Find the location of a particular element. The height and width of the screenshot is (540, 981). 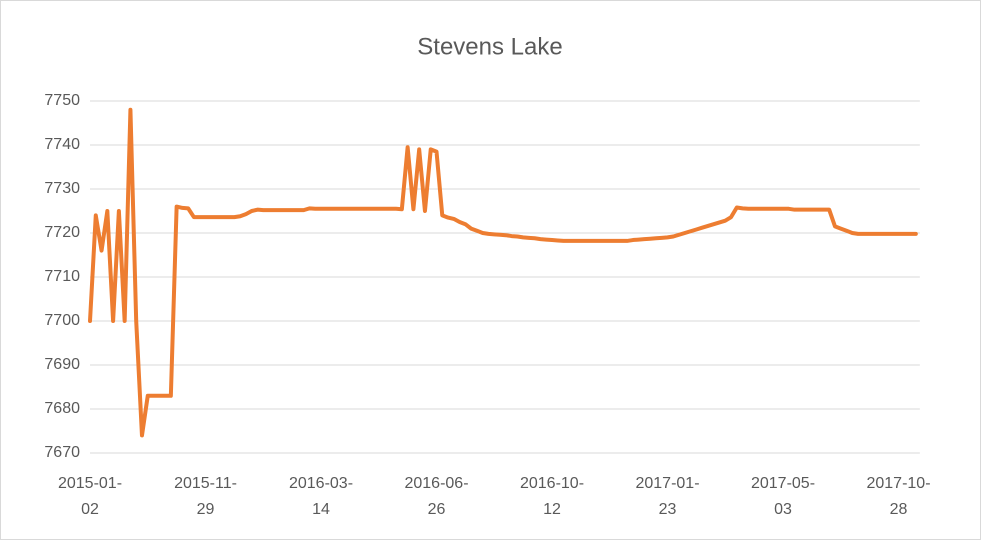

x-tick-label: 2015-01-02 is located at coordinates (90, 496).